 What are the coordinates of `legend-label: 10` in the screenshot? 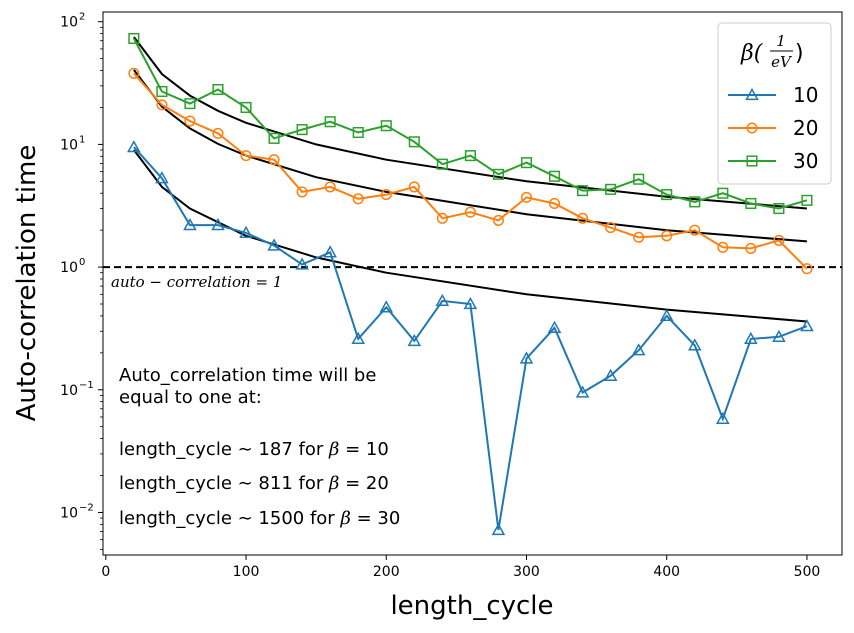 It's located at (805, 95).